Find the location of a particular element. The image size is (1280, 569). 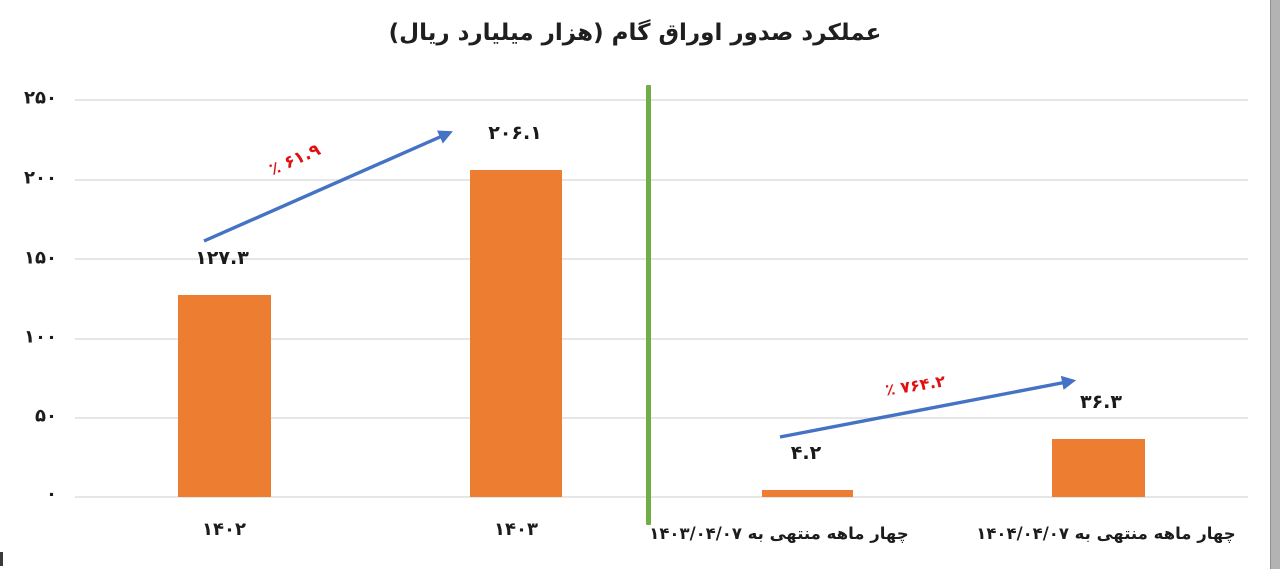

window-edge-strip is located at coordinates (1275, 284).